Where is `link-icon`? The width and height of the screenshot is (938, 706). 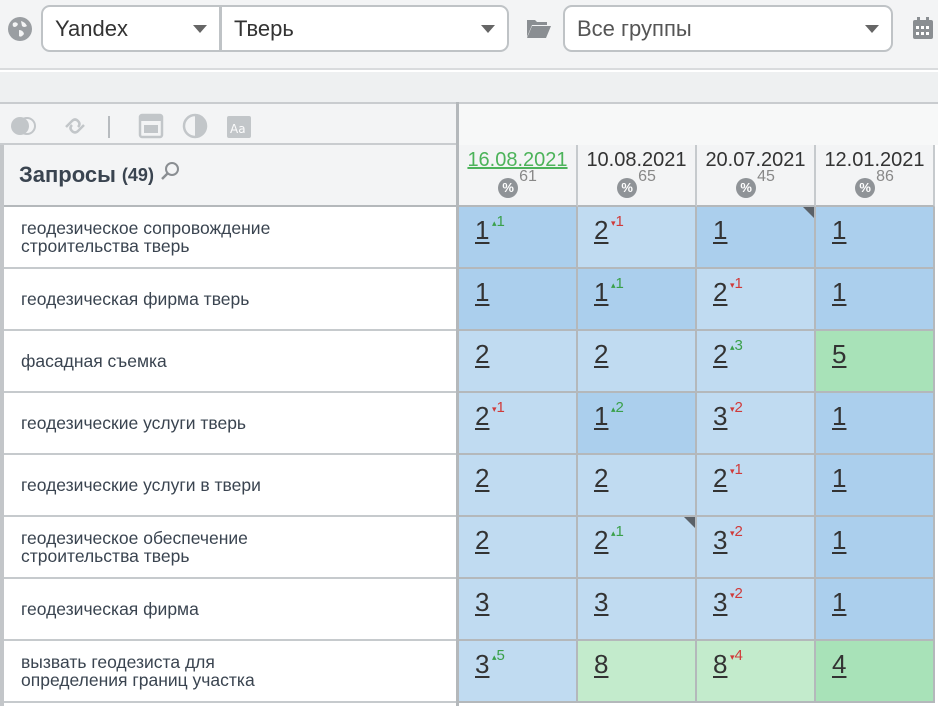 link-icon is located at coordinates (75, 126).